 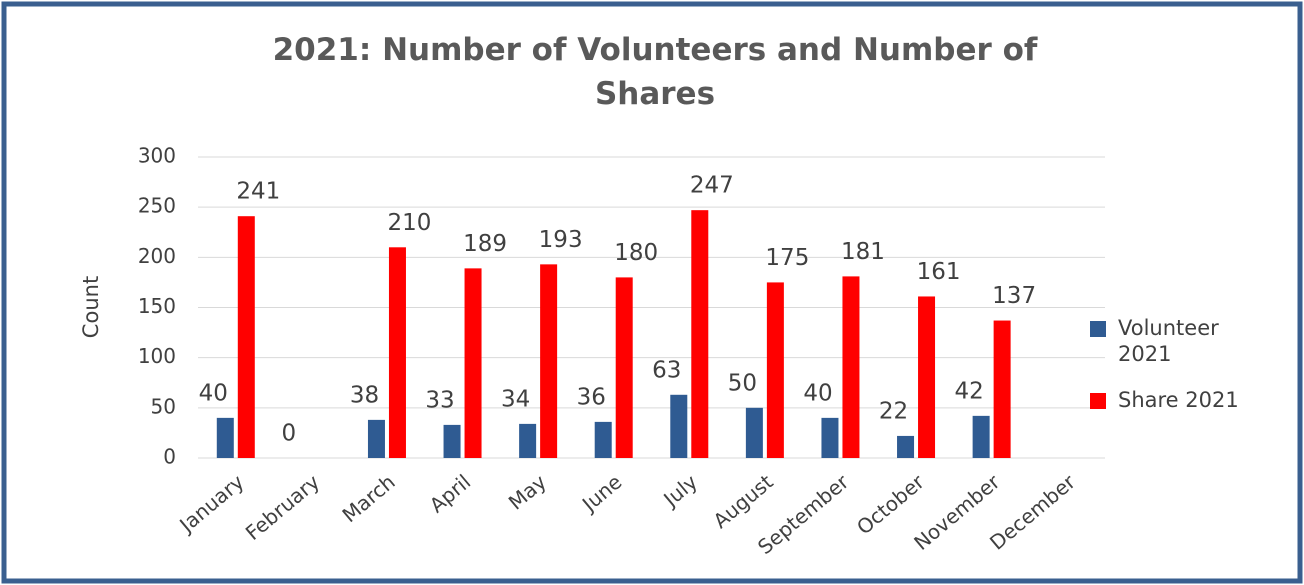 What do you see at coordinates (157, 206) in the screenshot?
I see `y-tick-label: 250` at bounding box center [157, 206].